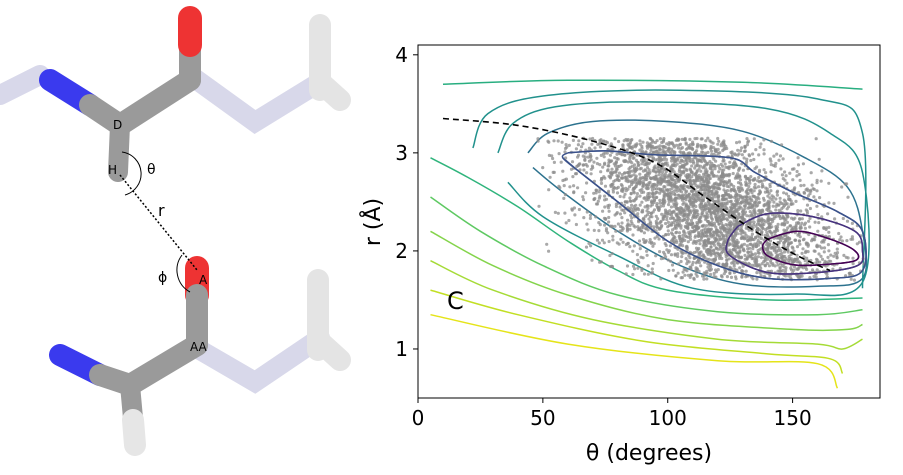 The height and width of the screenshot is (475, 903). Describe the element at coordinates (646, 281) in the screenshot. I see `contour-line` at that location.